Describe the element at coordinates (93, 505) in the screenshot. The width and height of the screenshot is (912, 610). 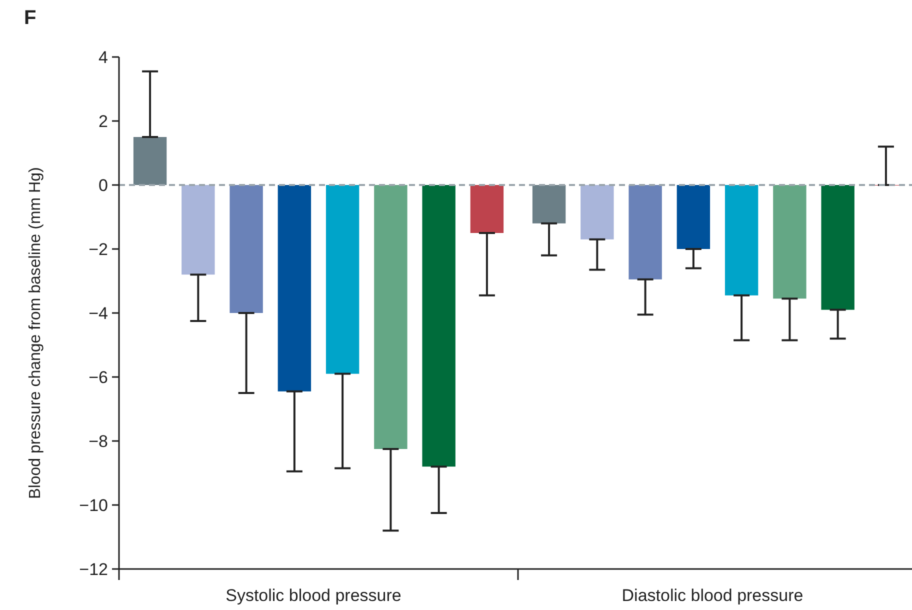
I see `y-tick-label: −10` at that location.